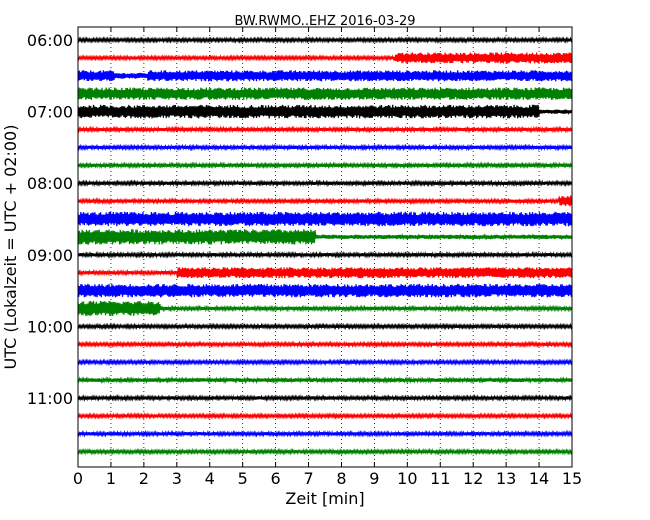  What do you see at coordinates (50, 255) in the screenshot?
I see `y-tick-label: 09:00` at bounding box center [50, 255].